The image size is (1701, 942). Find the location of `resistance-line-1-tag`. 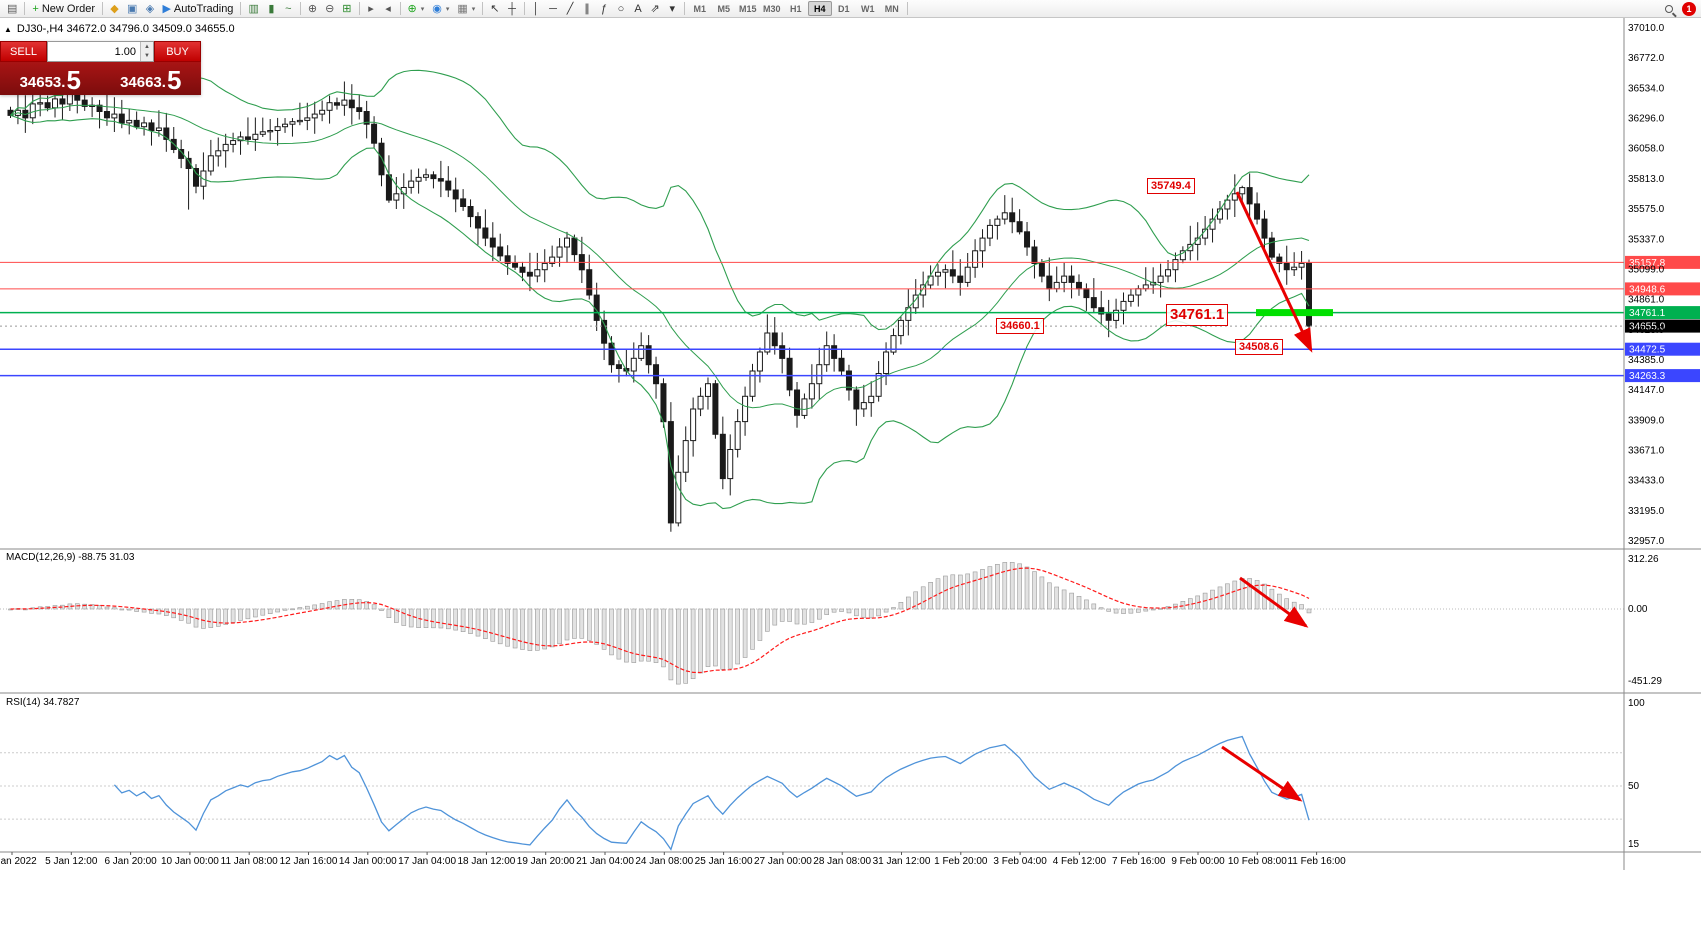

resistance-line-1-tag is located at coordinates (1662, 262).